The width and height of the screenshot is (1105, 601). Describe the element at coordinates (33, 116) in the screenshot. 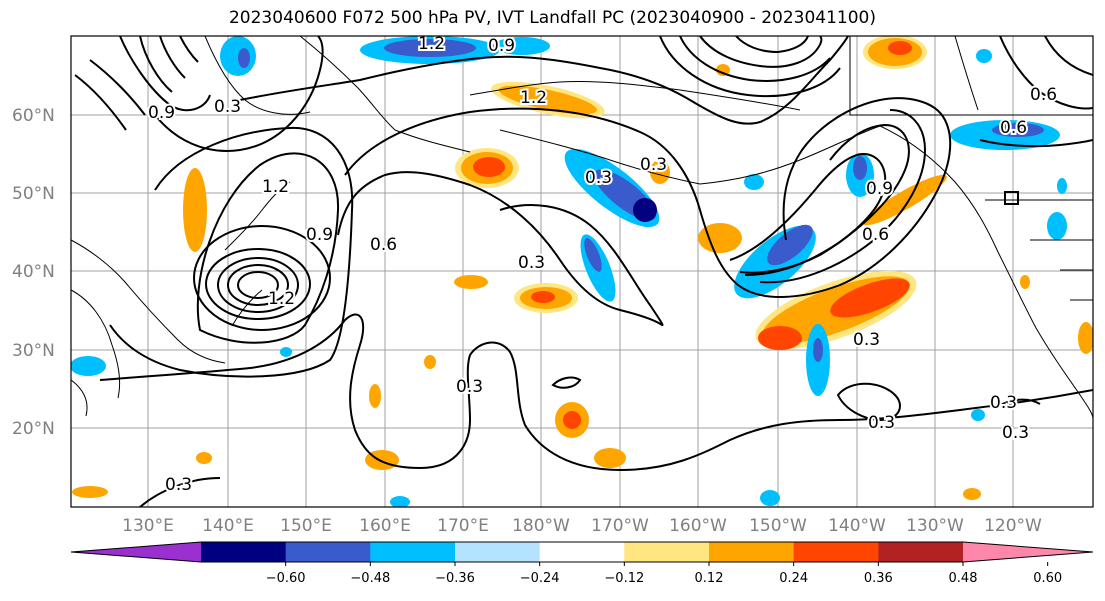

I see `lat-label: 60°N` at that location.